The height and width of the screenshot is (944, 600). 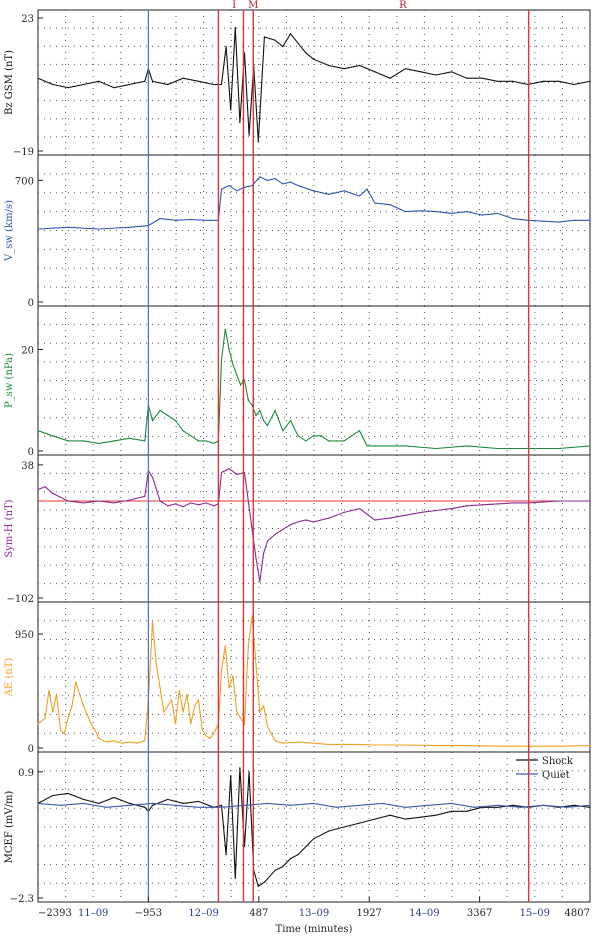 I want to click on xtick-label-5: 4807, so click(x=577, y=913).